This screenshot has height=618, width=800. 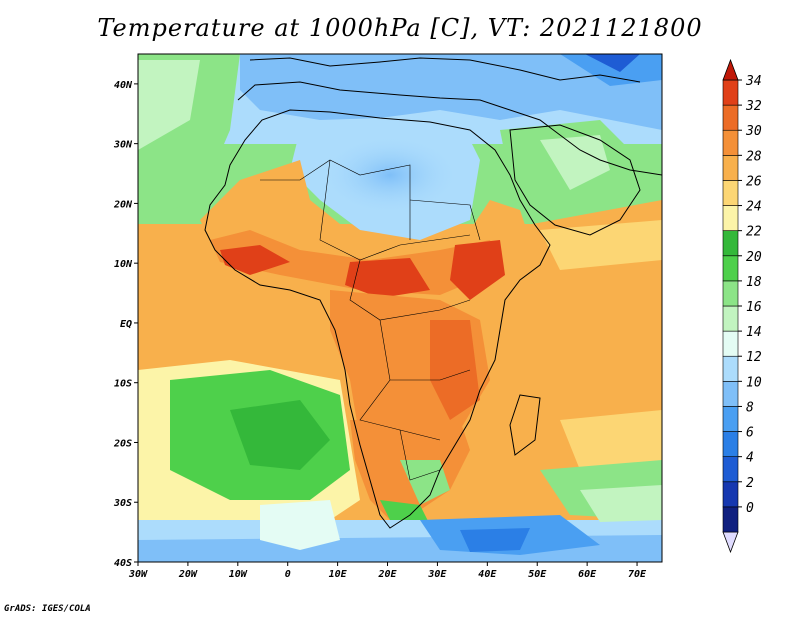 What do you see at coordinates (123, 145) in the screenshot?
I see `lat-tick-label: 30N` at bounding box center [123, 145].